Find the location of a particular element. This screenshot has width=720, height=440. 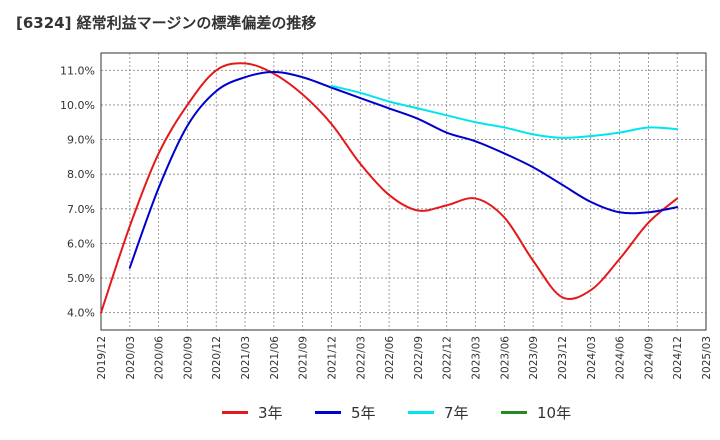

x-tick-label: 2022/06 is located at coordinates (390, 358).